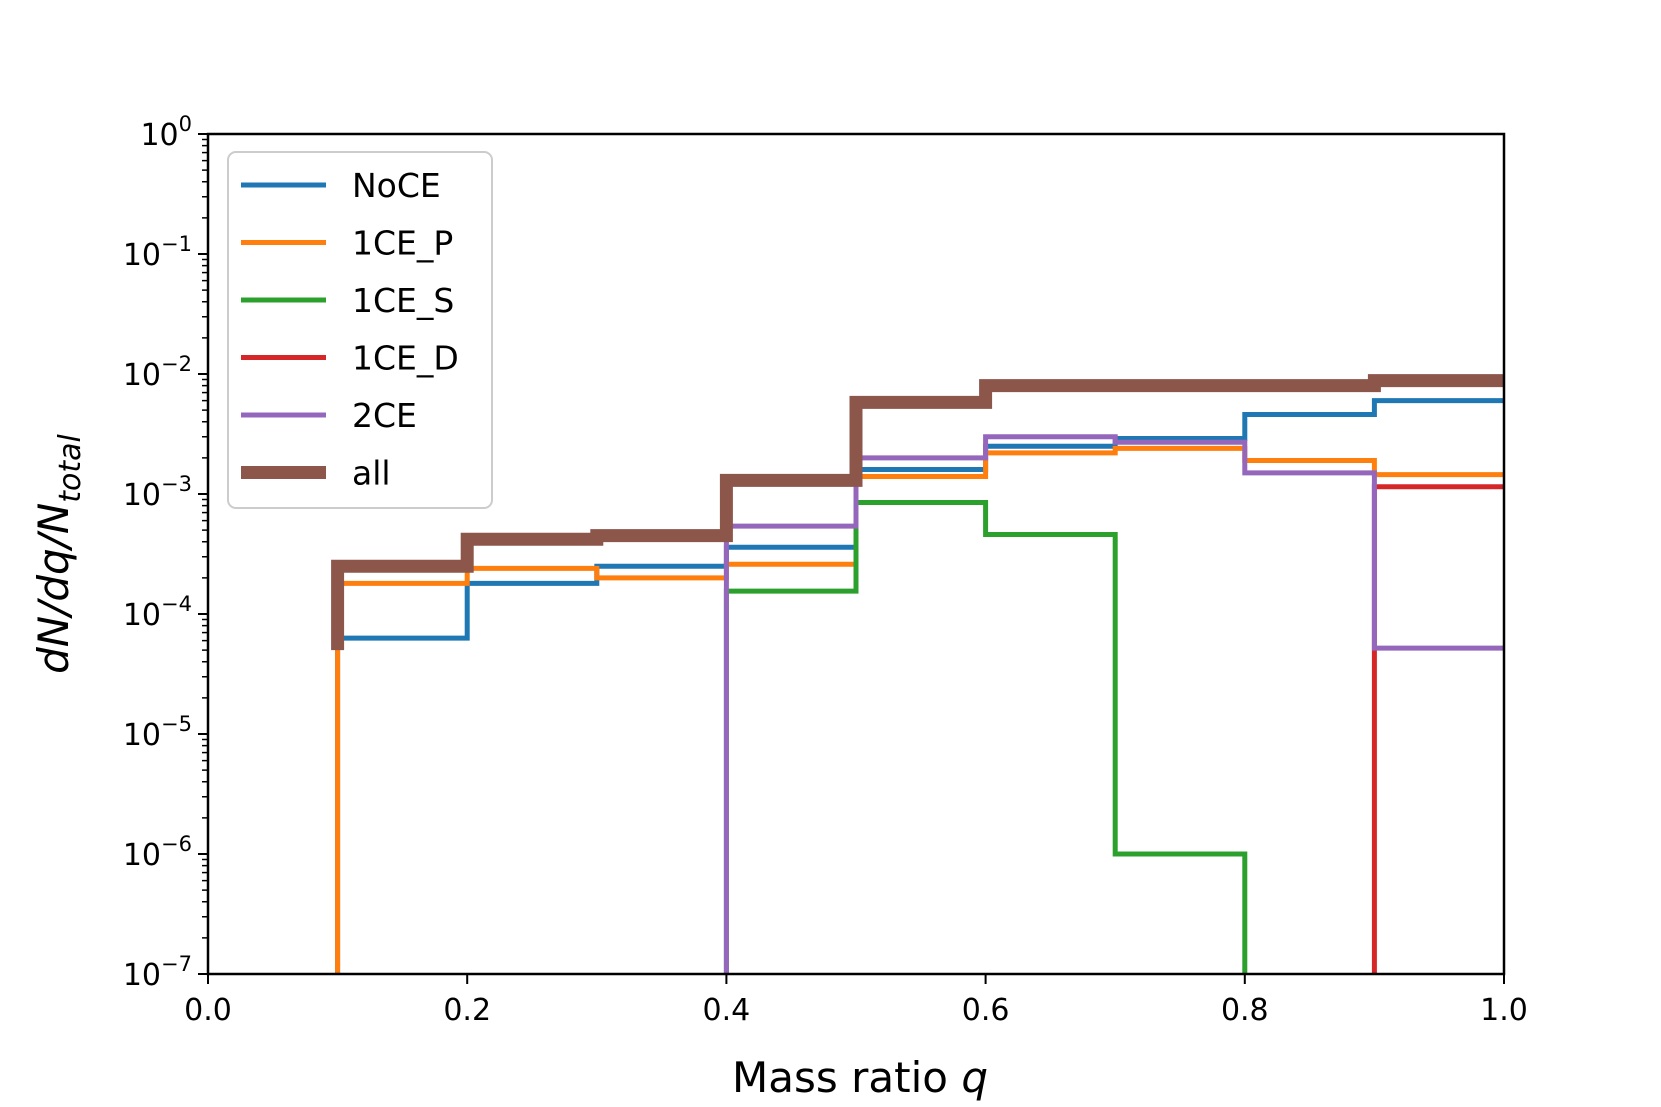 Image resolution: width=1661 pixels, height=1107 pixels. Describe the element at coordinates (396, 185) in the screenshot. I see `legend-label-NoCE: NoCE` at that location.